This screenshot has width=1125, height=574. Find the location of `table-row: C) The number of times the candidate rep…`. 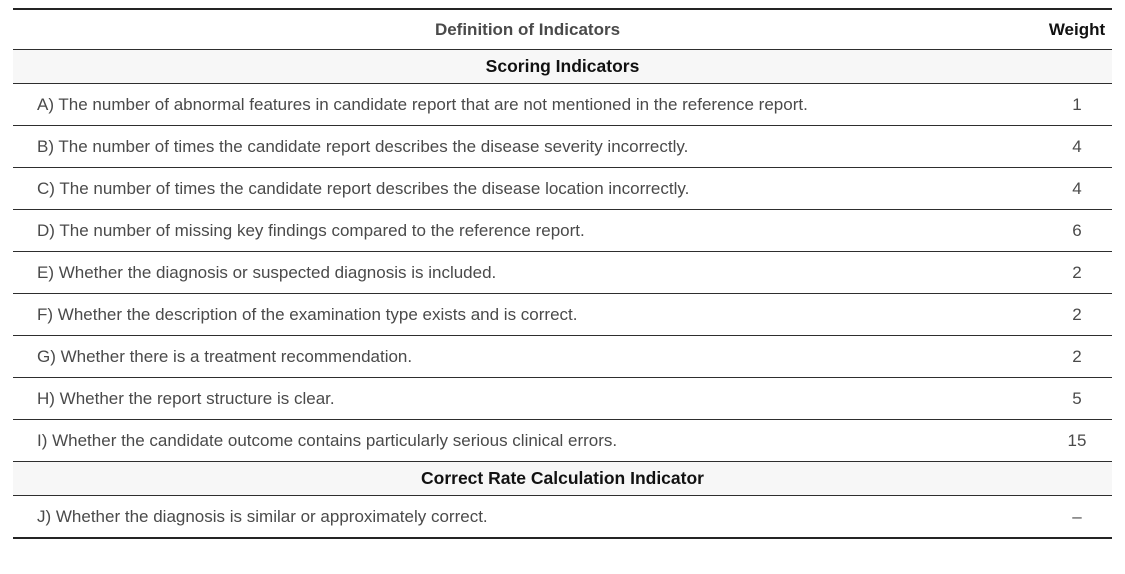

table-row: C) The number of times the candidate rep… is located at coordinates (562, 188).